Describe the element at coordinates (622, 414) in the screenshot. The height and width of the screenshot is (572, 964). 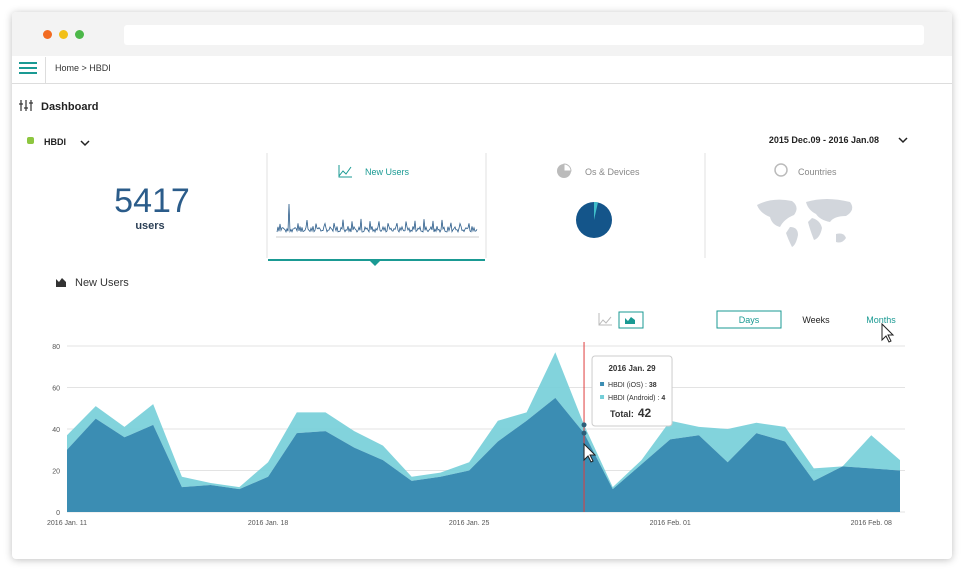
I see `tooltip-total-label: Total:` at that location.